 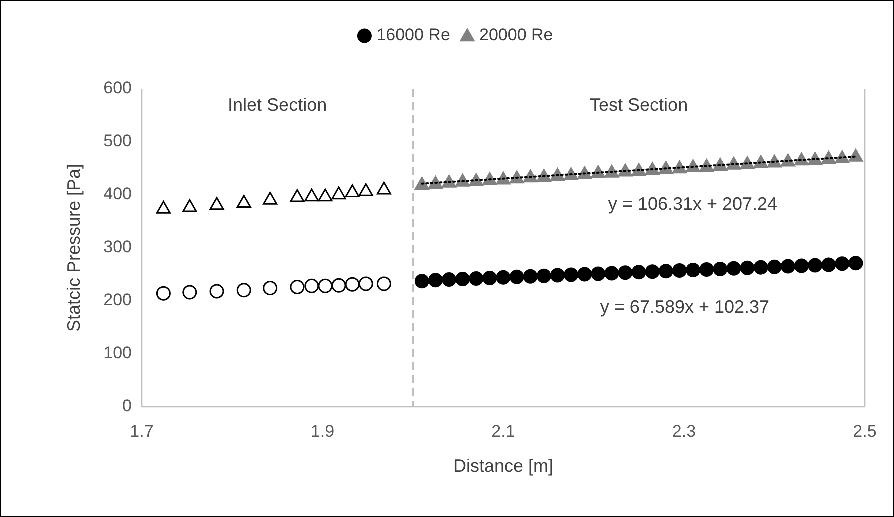 I want to click on x-tick-label: 2.1, so click(x=504, y=431).